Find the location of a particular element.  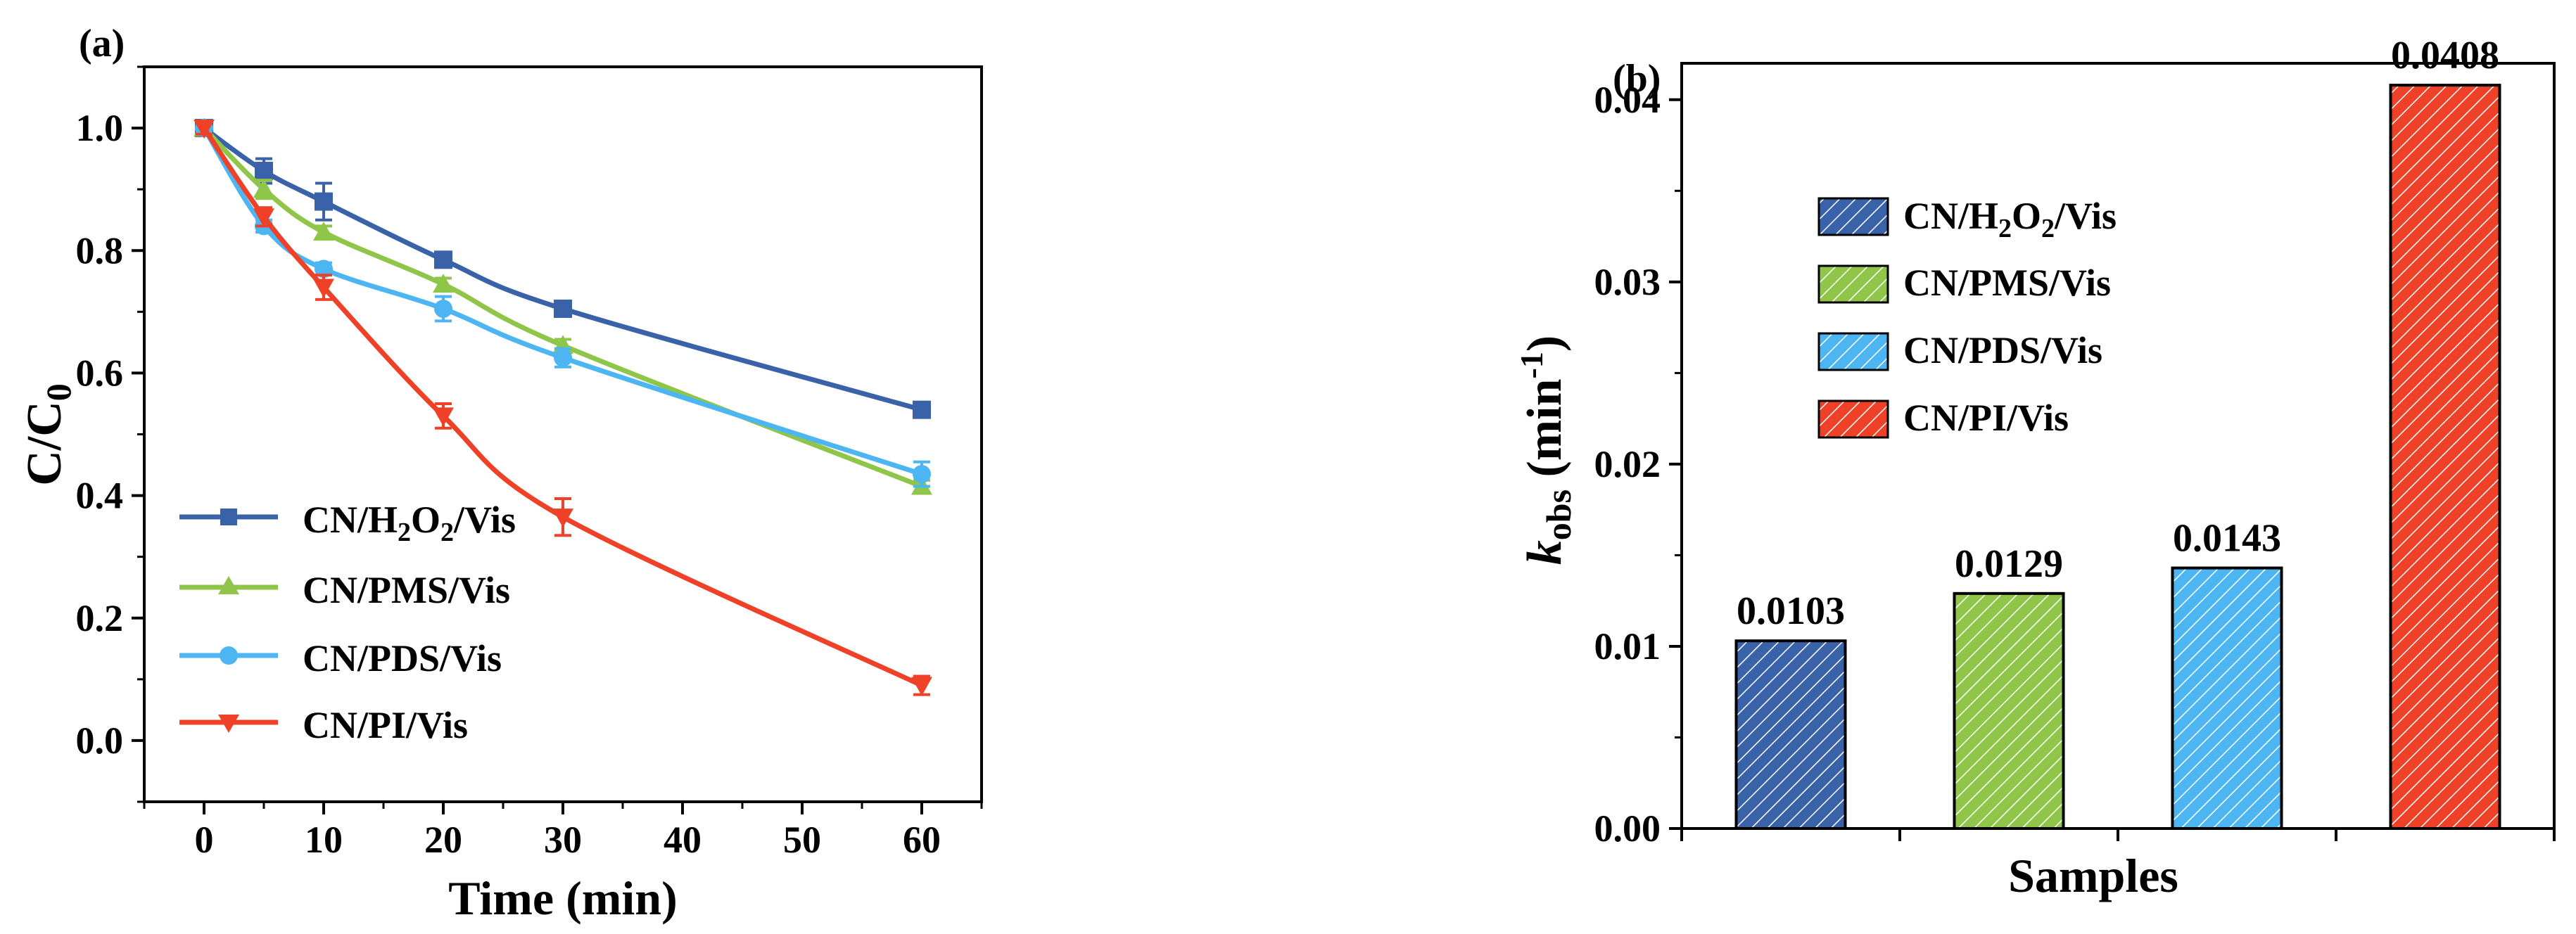

y-tick-label: 0.8 is located at coordinates (100, 250).